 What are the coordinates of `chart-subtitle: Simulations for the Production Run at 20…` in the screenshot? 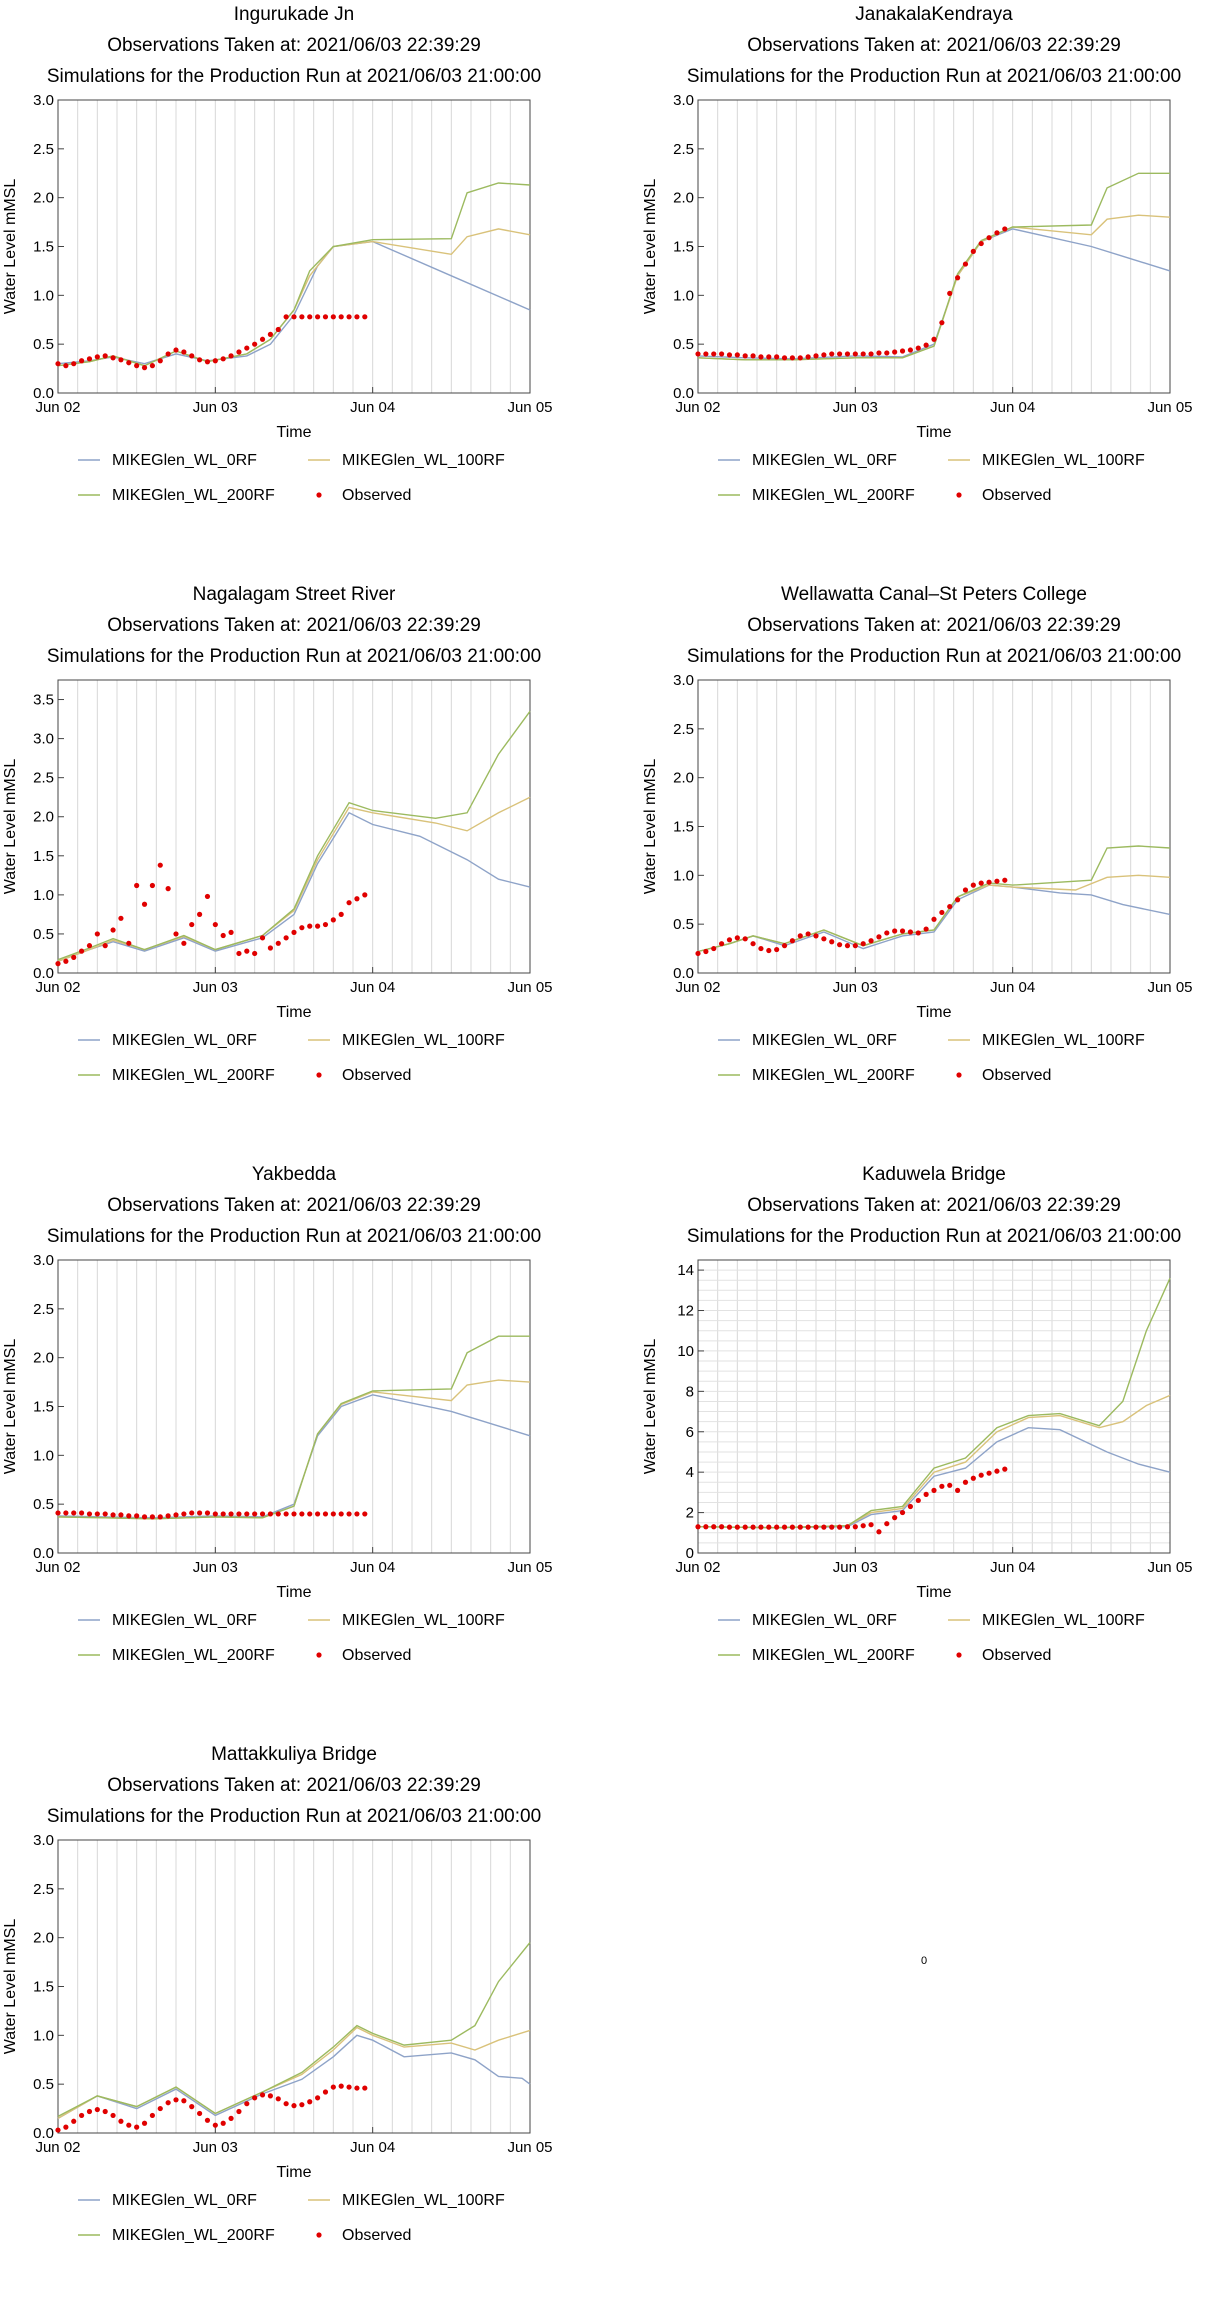 It's located at (294, 656).